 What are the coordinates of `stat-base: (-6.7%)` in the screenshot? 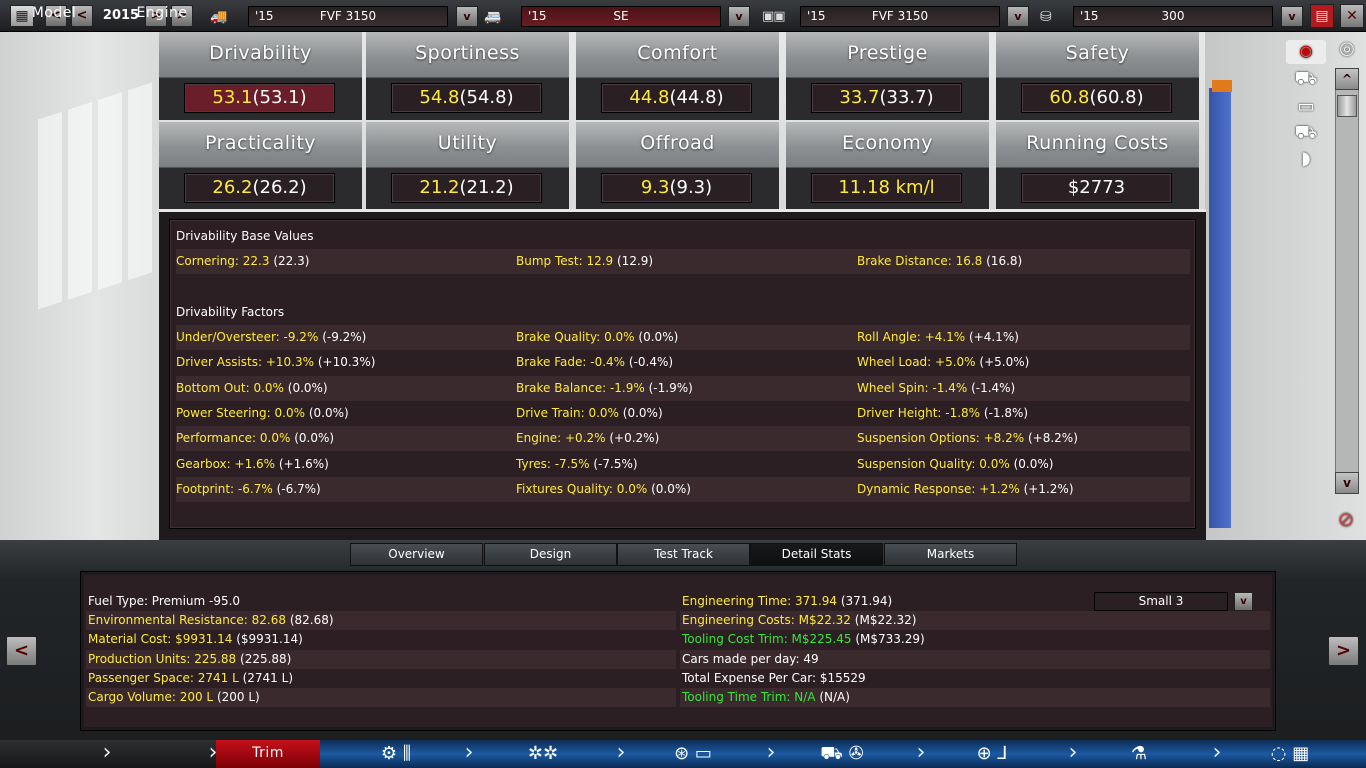 It's located at (298, 488).